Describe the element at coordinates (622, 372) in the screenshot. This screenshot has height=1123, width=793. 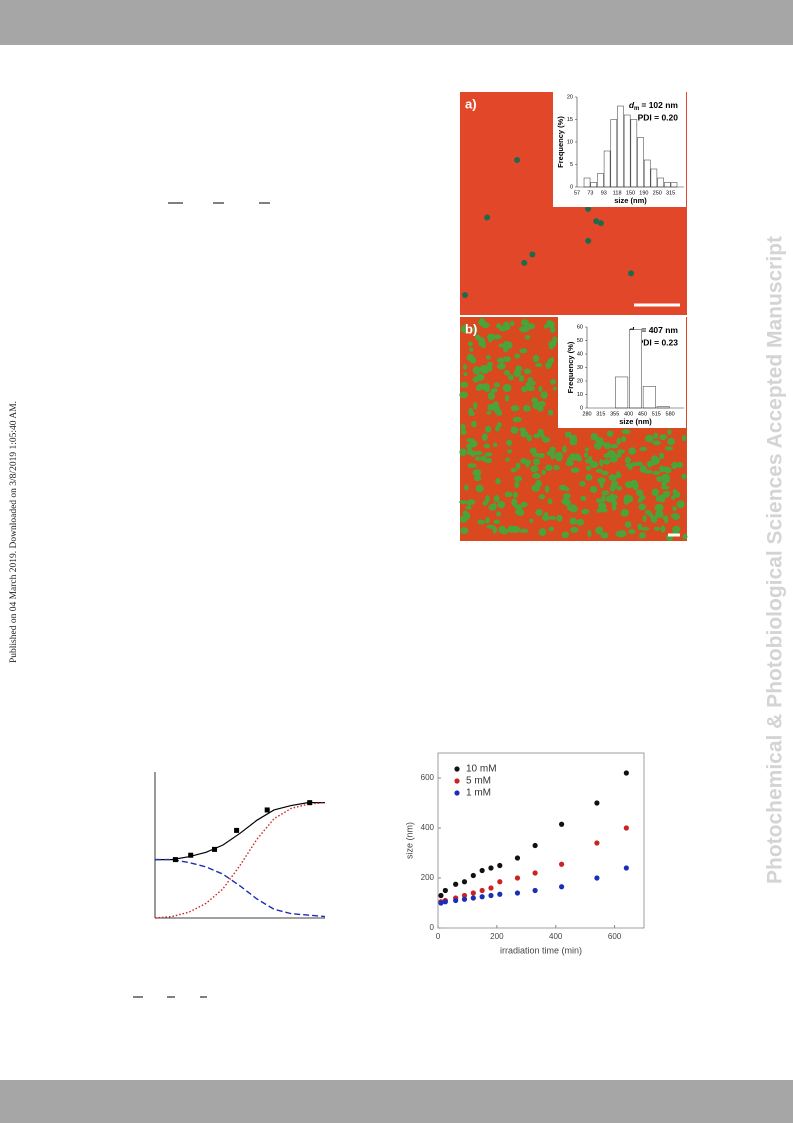
I see `inset-b` at that location.